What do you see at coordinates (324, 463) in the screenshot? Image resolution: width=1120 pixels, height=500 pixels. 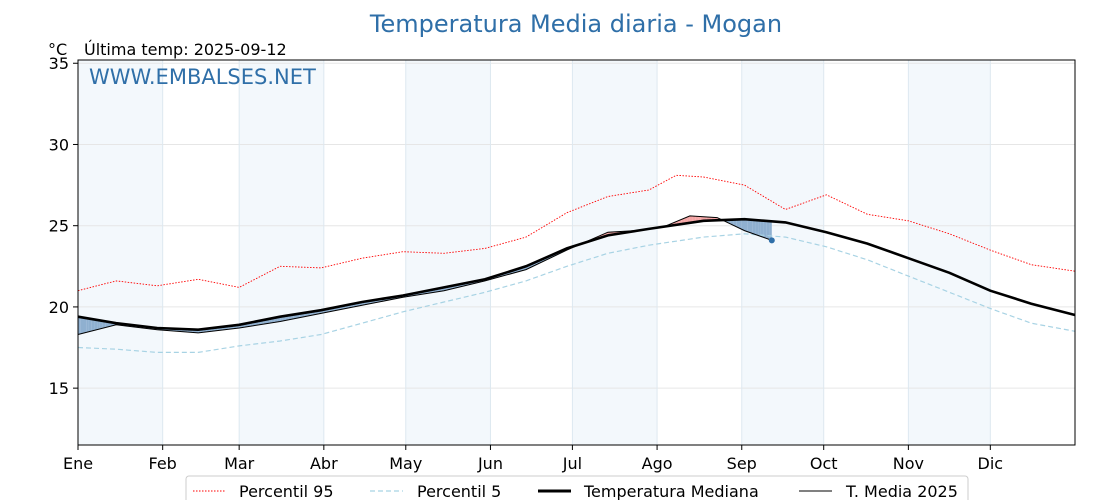 I see `x-tick-label: Abr` at bounding box center [324, 463].